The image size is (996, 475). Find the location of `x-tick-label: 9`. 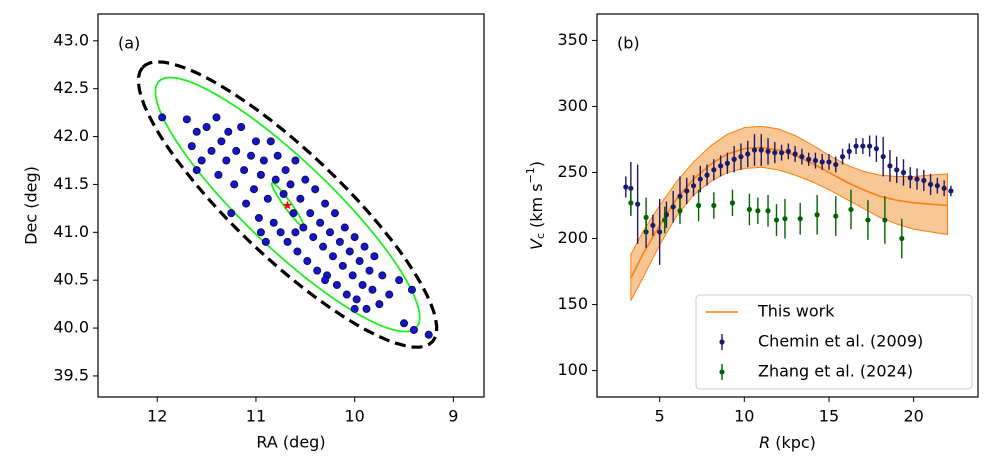

x-tick-label: 9 is located at coordinates (453, 416).